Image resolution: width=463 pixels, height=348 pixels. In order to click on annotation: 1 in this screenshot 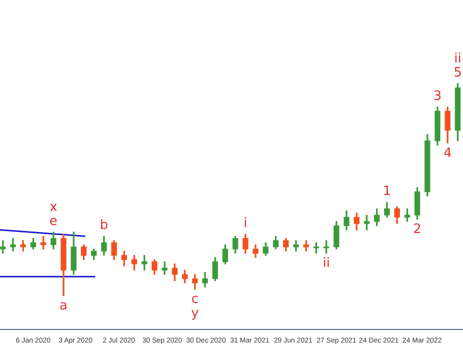, I will do `click(387, 192)`.